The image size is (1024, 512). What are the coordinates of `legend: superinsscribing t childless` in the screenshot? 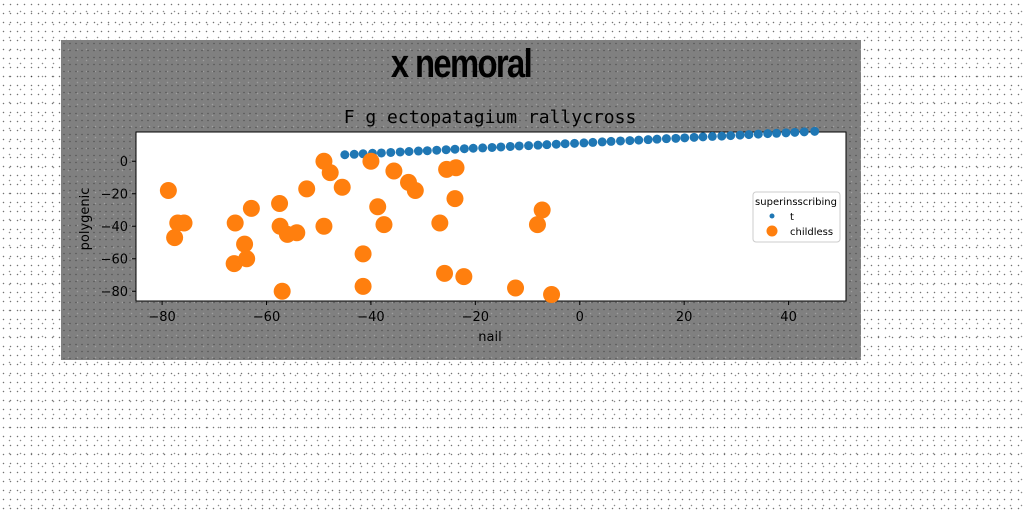 It's located at (796, 217).